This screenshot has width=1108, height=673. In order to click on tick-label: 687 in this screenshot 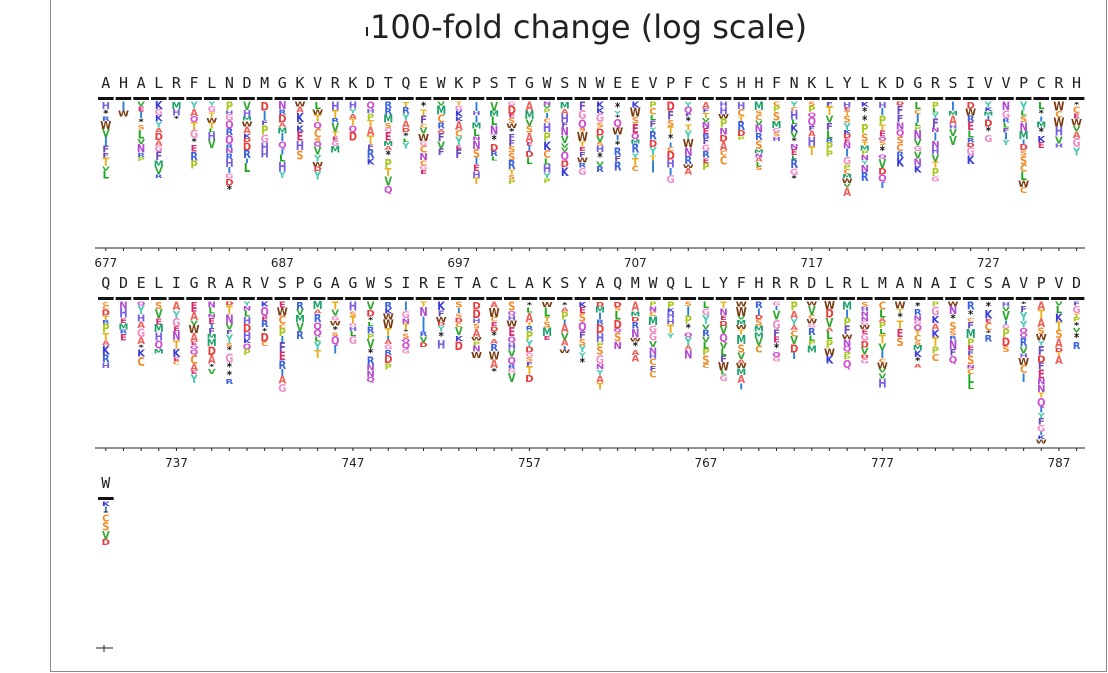, I will do `click(282, 263)`.